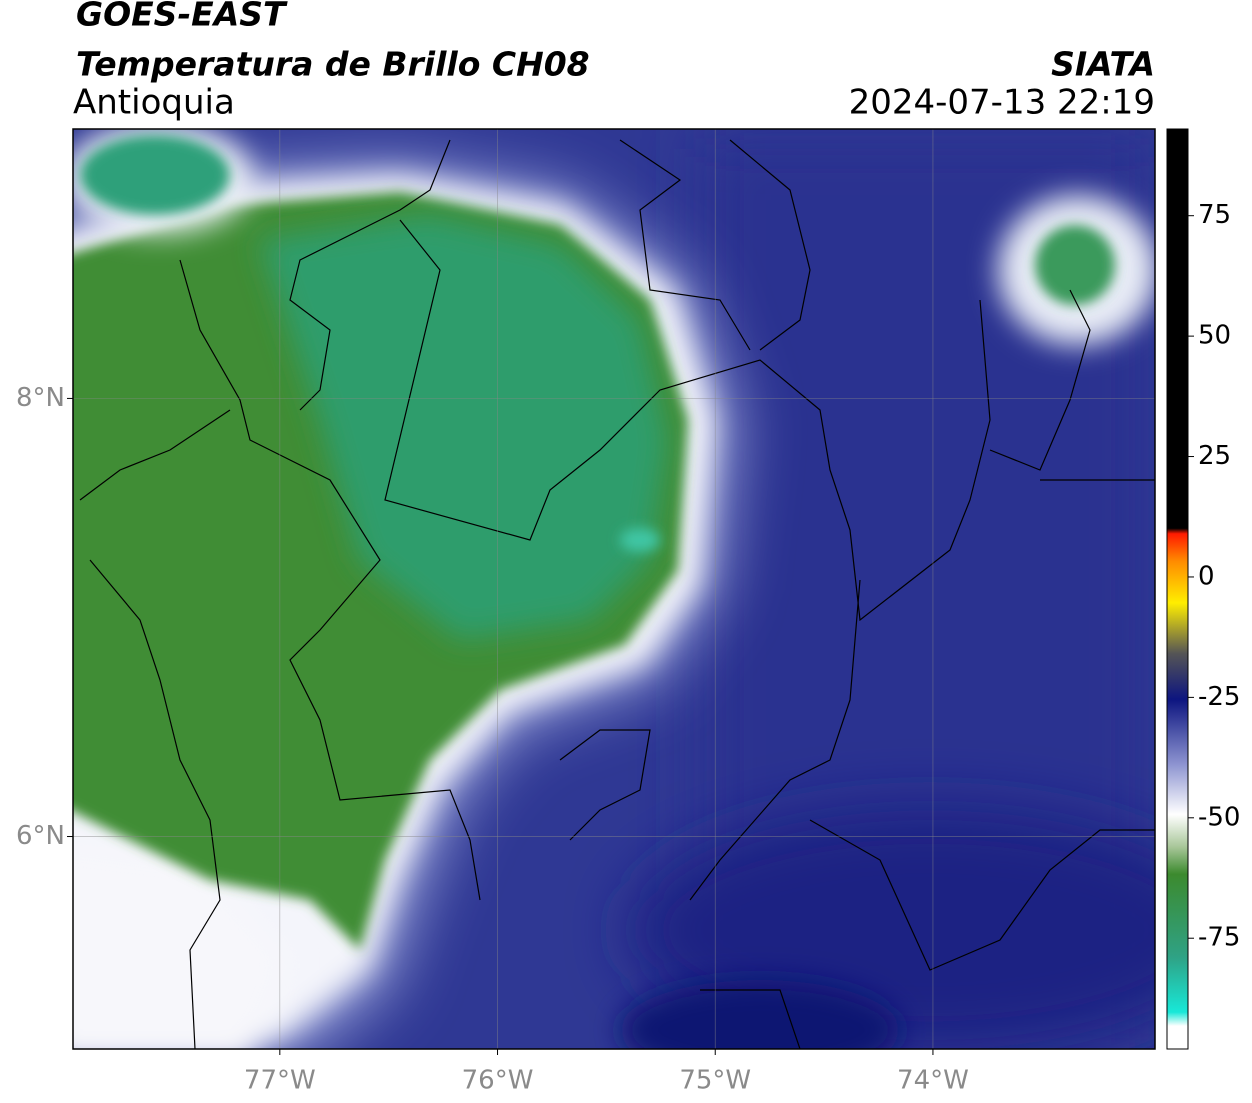 This screenshot has height=1103, width=1252. Describe the element at coordinates (182, 17) in the screenshot. I see `title: GOES-EAST` at that location.